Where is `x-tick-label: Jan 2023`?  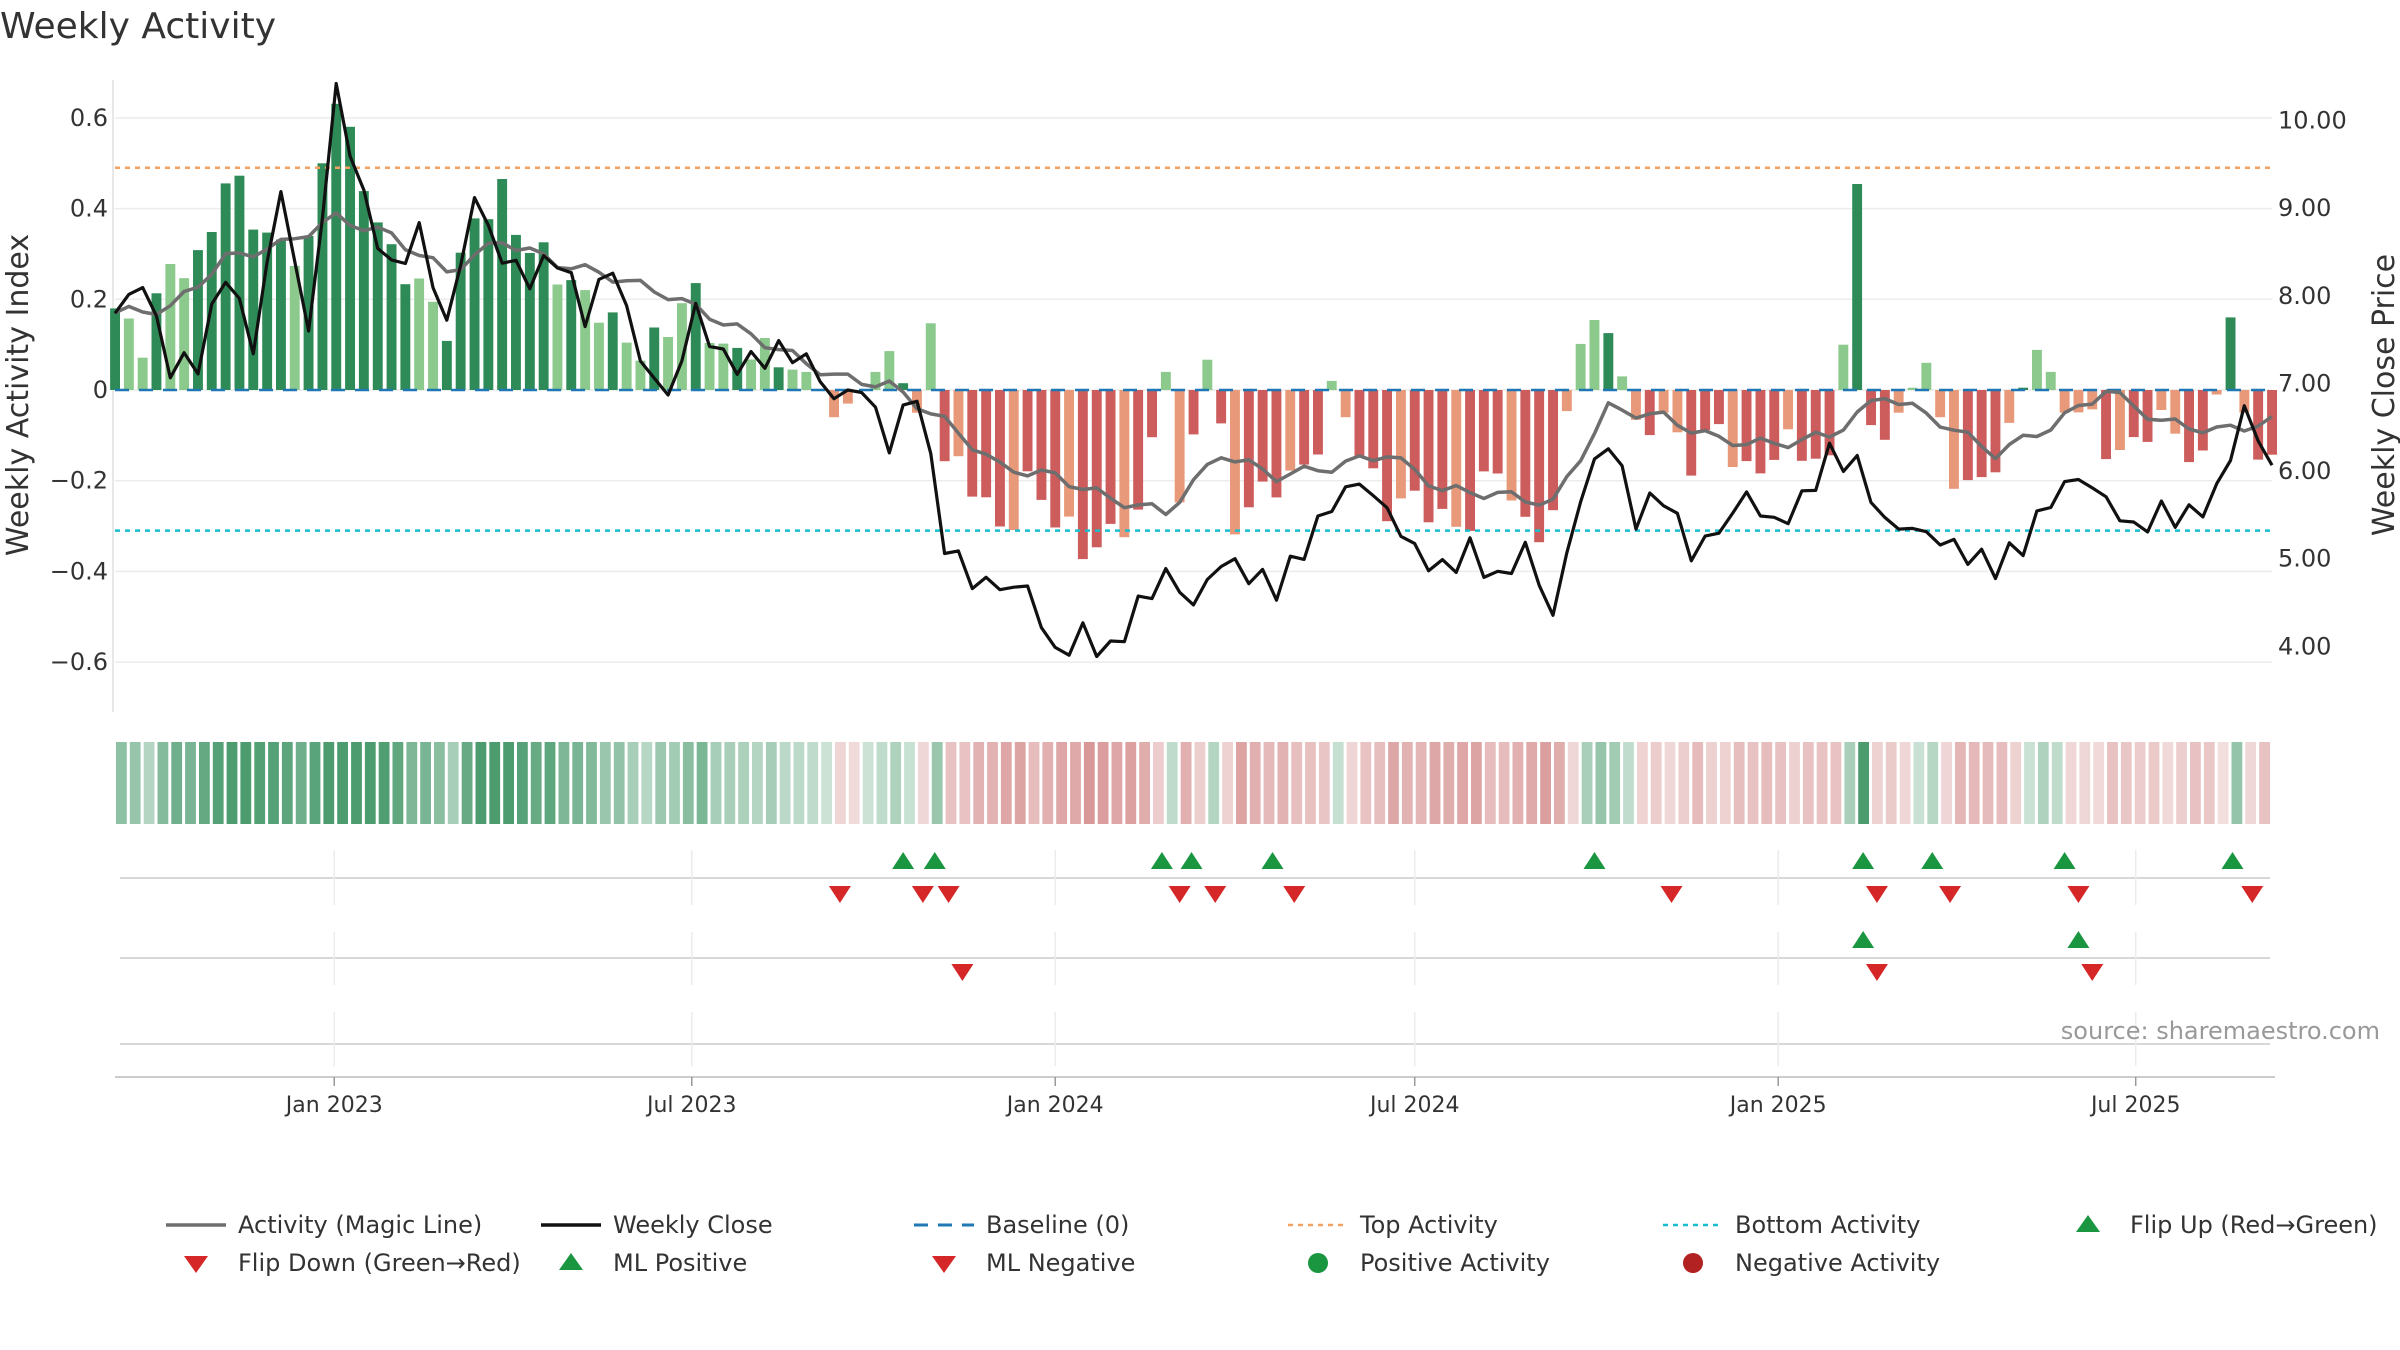
x-tick-label: Jan 2023 is located at coordinates (333, 1105).